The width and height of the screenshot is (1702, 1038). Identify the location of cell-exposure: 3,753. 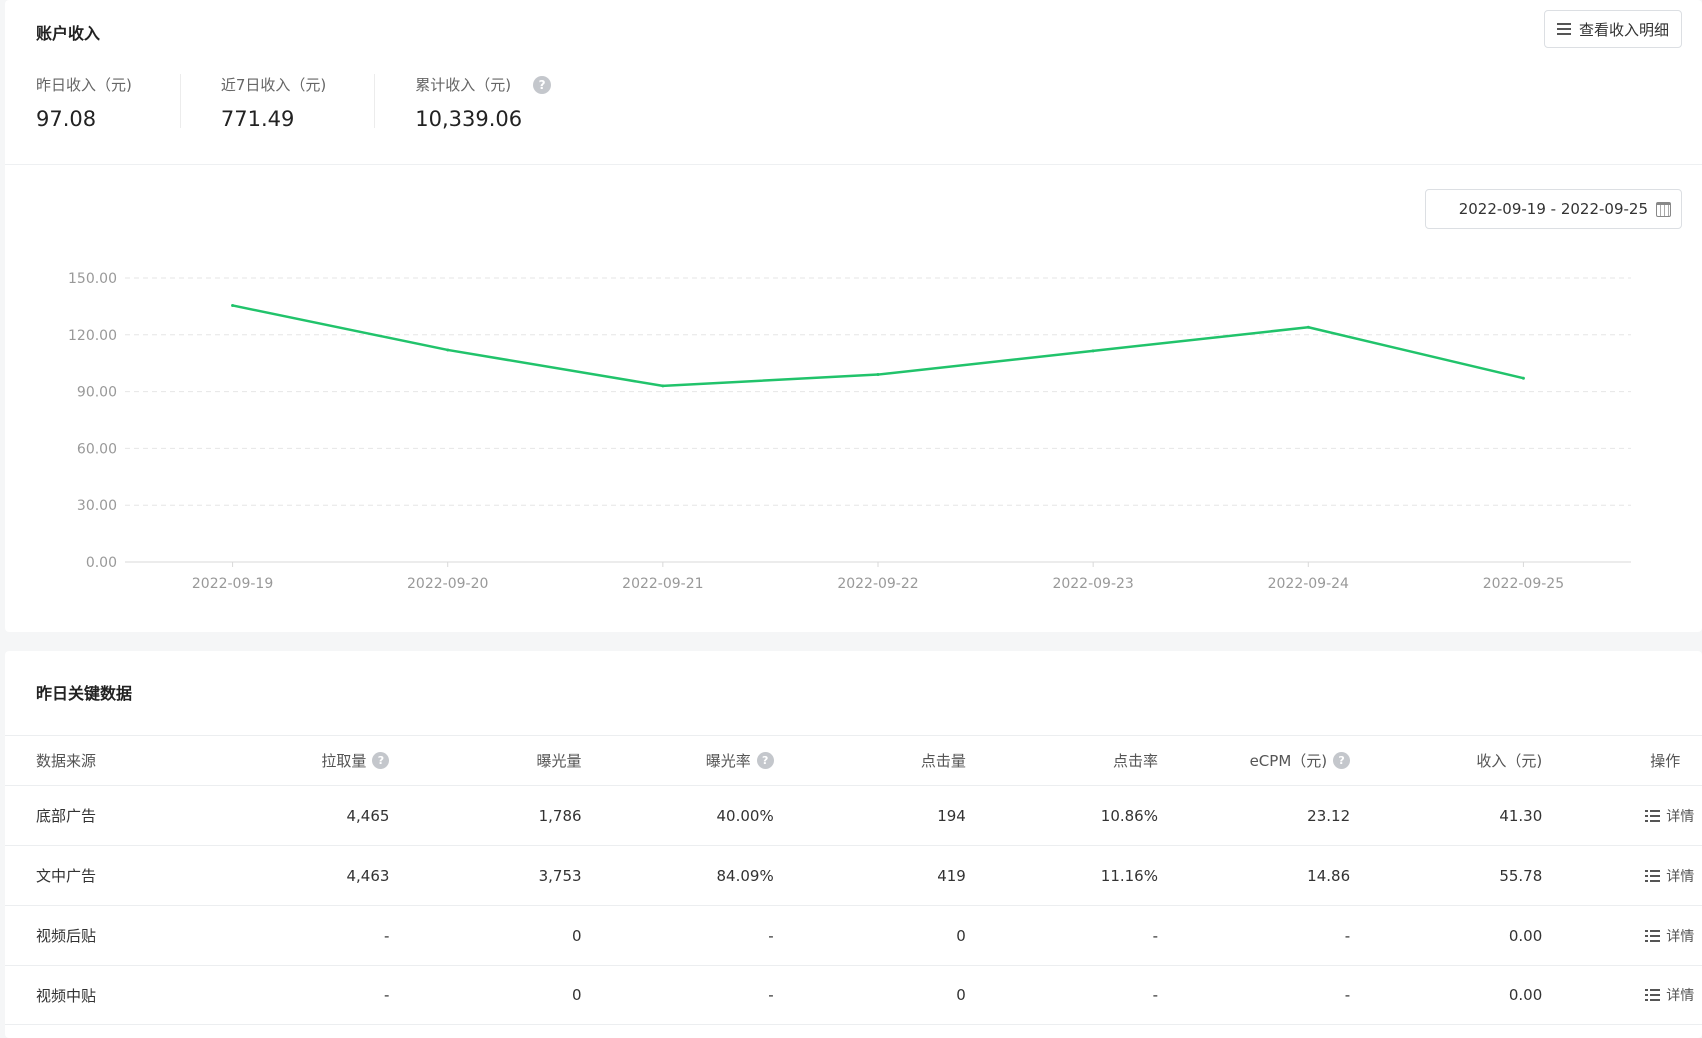
(560, 875).